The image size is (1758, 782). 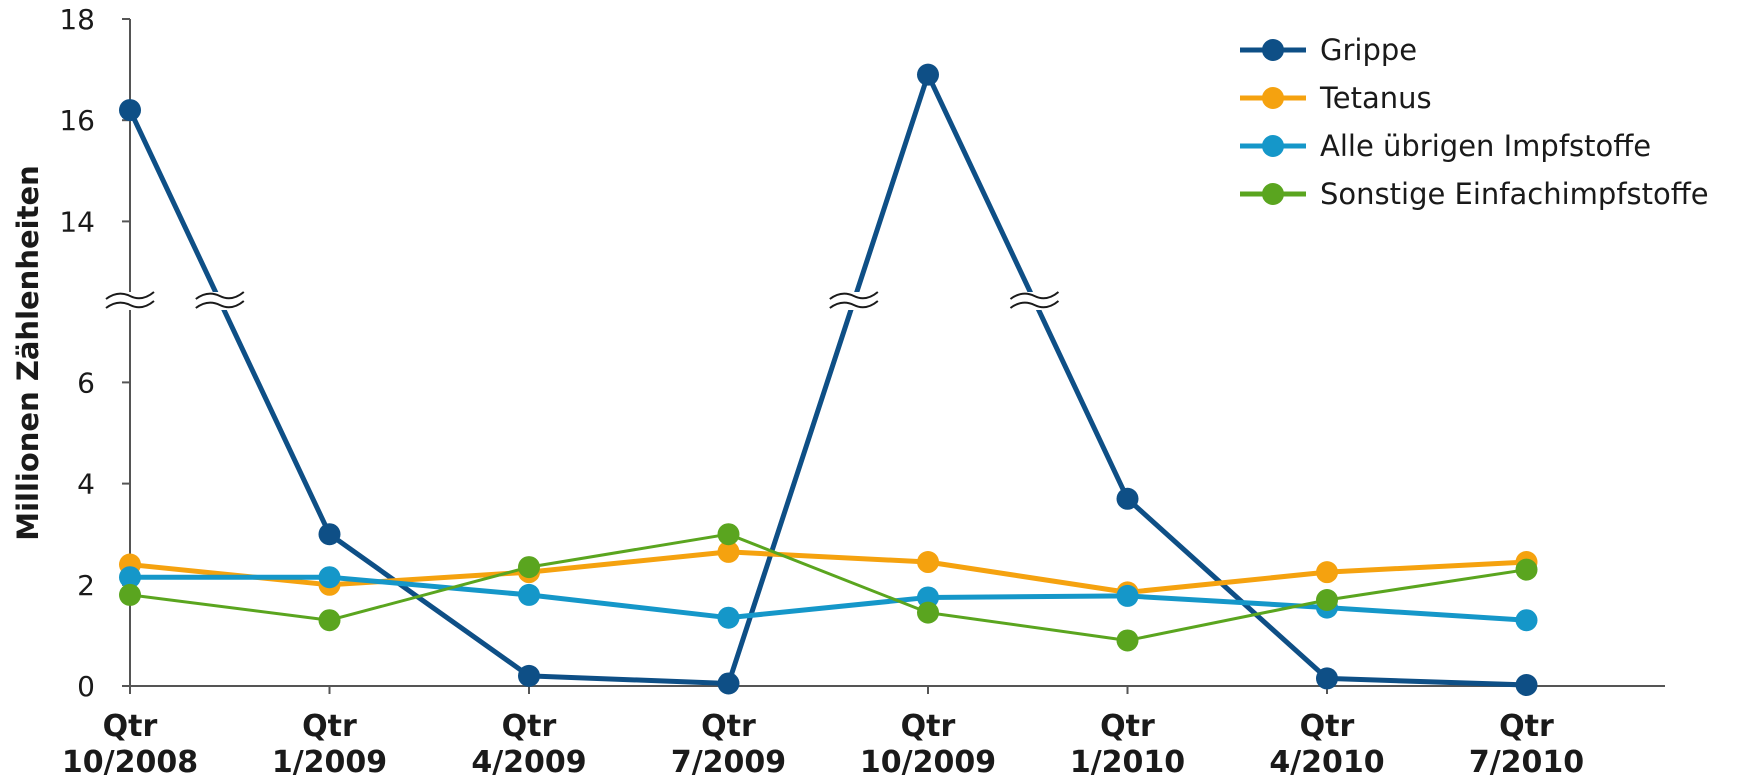 I want to click on x-tick-label: Qtr 1/2009, so click(x=329, y=744).